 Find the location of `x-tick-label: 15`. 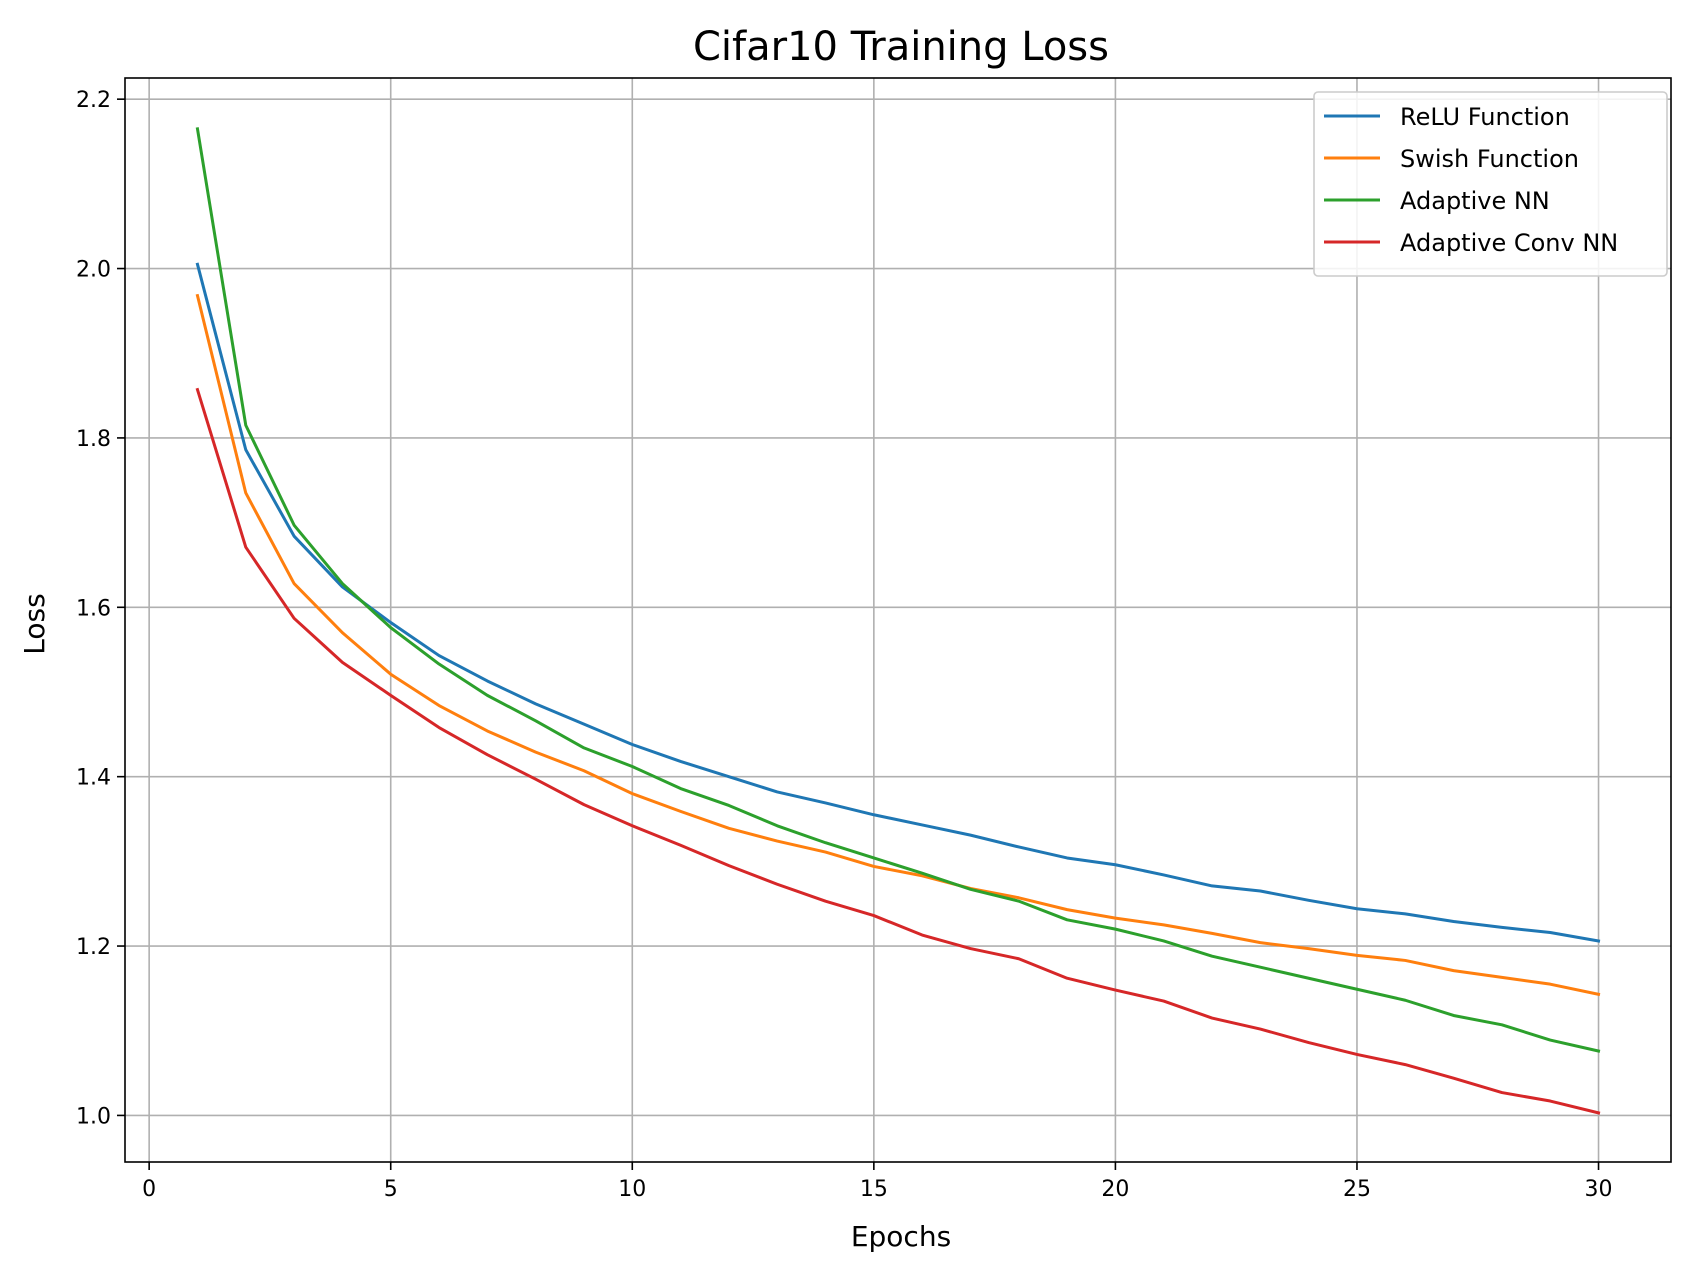

x-tick-label: 15 is located at coordinates (874, 1189).